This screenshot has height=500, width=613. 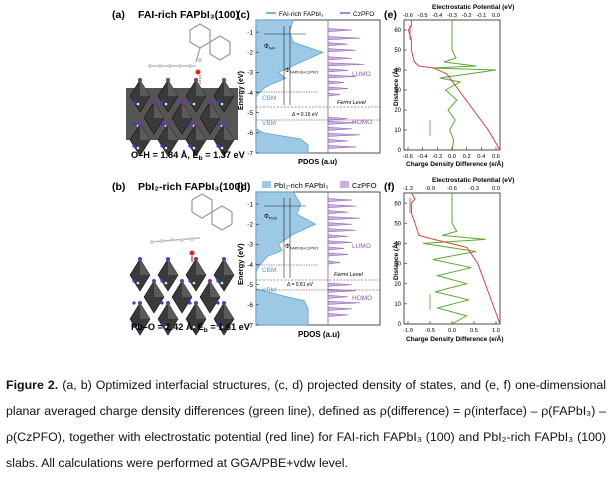 I want to click on y-tick-label: -3, so click(x=250, y=73).